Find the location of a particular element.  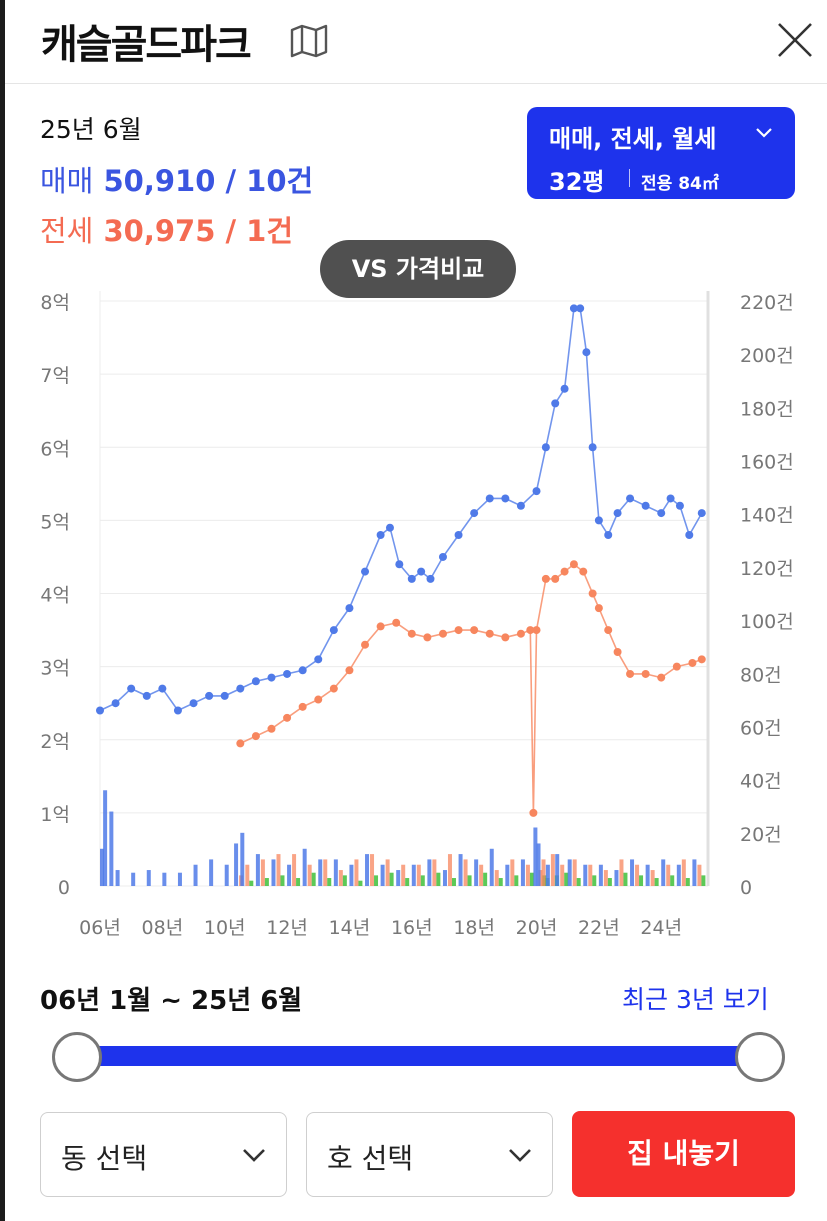

x-tick-label: 16년 is located at coordinates (412, 928).